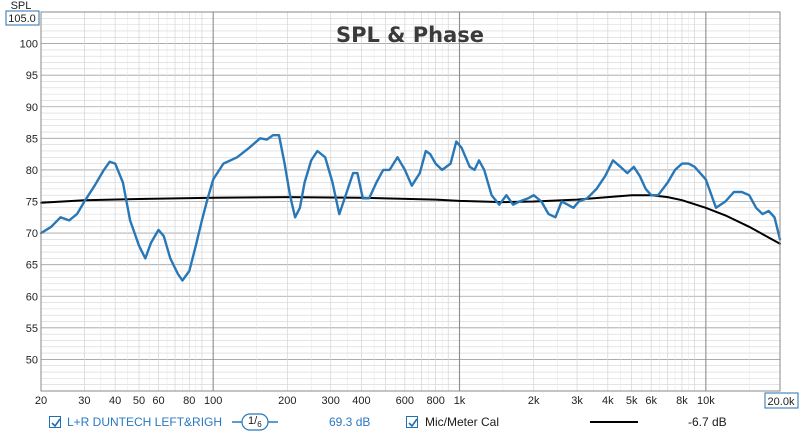 This screenshot has width=800, height=435. What do you see at coordinates (32, 171) in the screenshot?
I see `y-tick-label: 80` at bounding box center [32, 171].